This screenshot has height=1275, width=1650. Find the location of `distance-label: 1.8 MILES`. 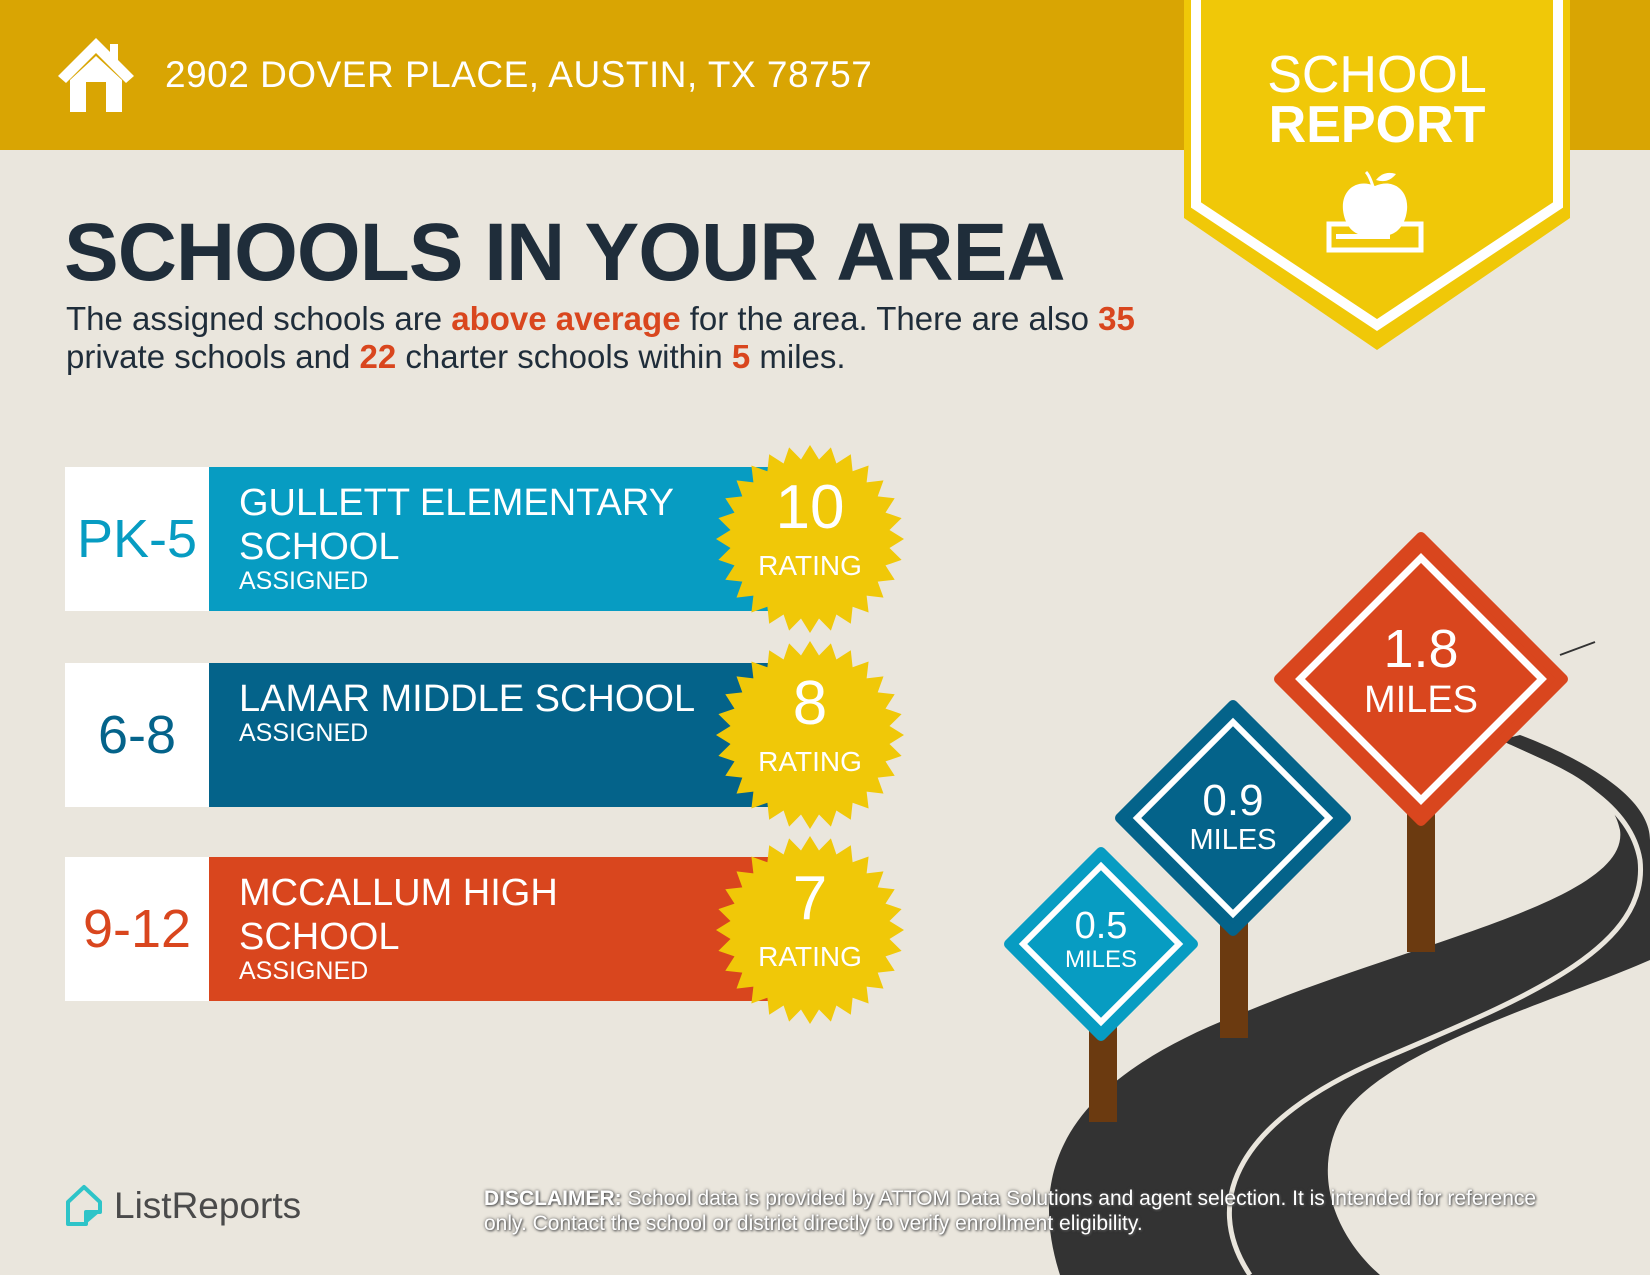

distance-label: 1.8 MILES is located at coordinates (1421, 670).